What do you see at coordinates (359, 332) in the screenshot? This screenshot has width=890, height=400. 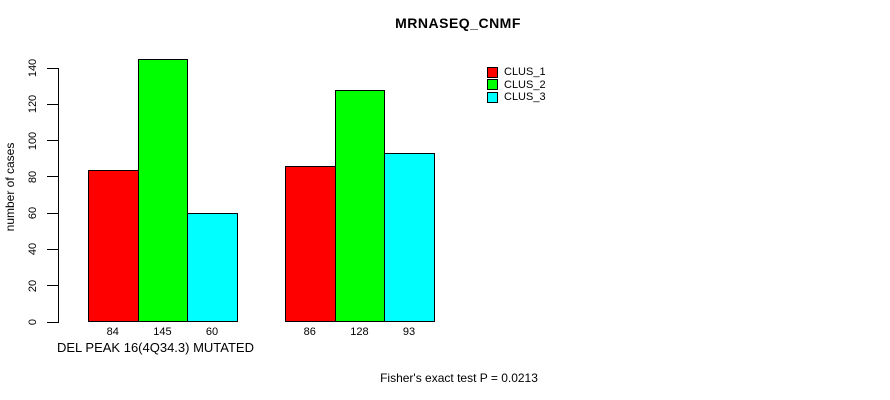 I see `bar-value-label: 128` at bounding box center [359, 332].